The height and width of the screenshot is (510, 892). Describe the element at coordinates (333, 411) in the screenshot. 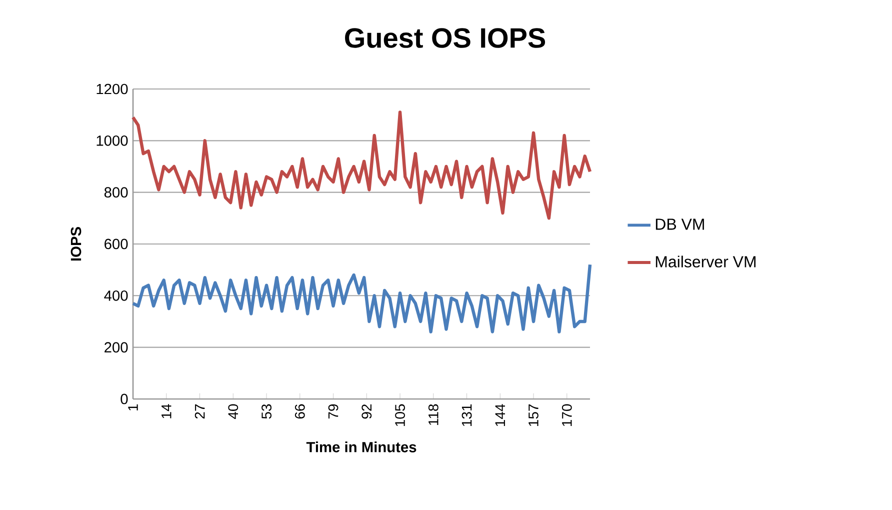

I see `x-tick-label: 79` at that location.